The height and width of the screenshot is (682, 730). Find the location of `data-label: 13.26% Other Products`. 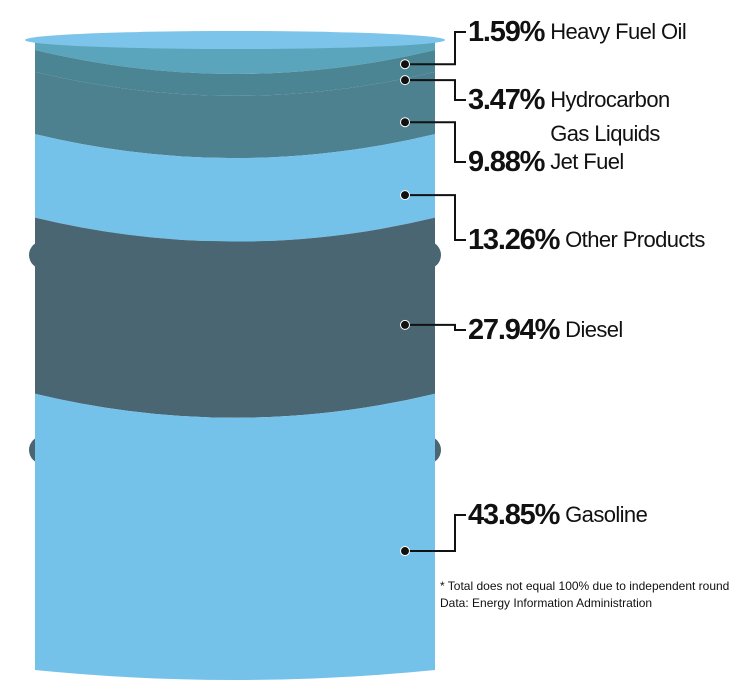

data-label: 13.26% Other Products is located at coordinates (591, 240).